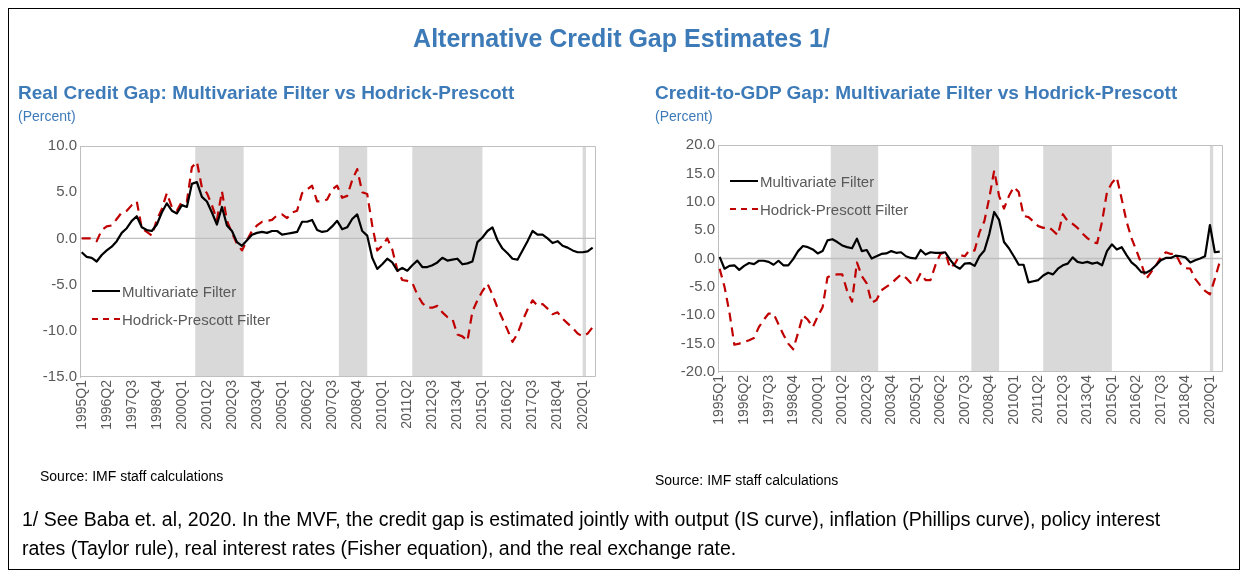 Image resolution: width=1243 pixels, height=572 pixels. I want to click on text: Alternative Credit Gap Estimates 1/, so click(621, 38).